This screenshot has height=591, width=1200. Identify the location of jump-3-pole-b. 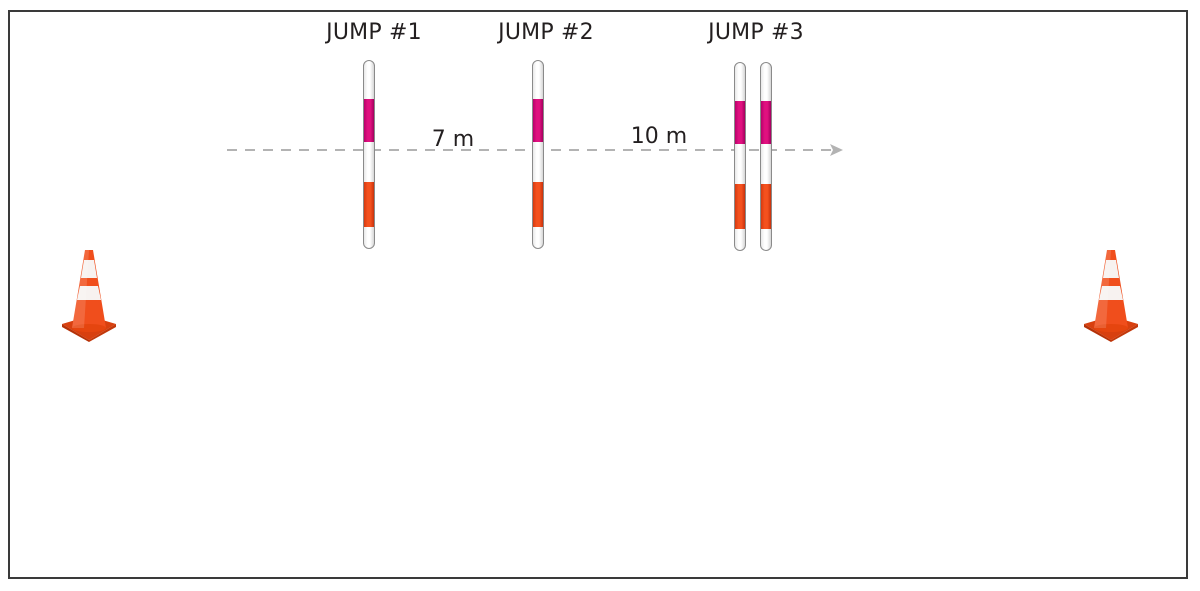
(766, 156).